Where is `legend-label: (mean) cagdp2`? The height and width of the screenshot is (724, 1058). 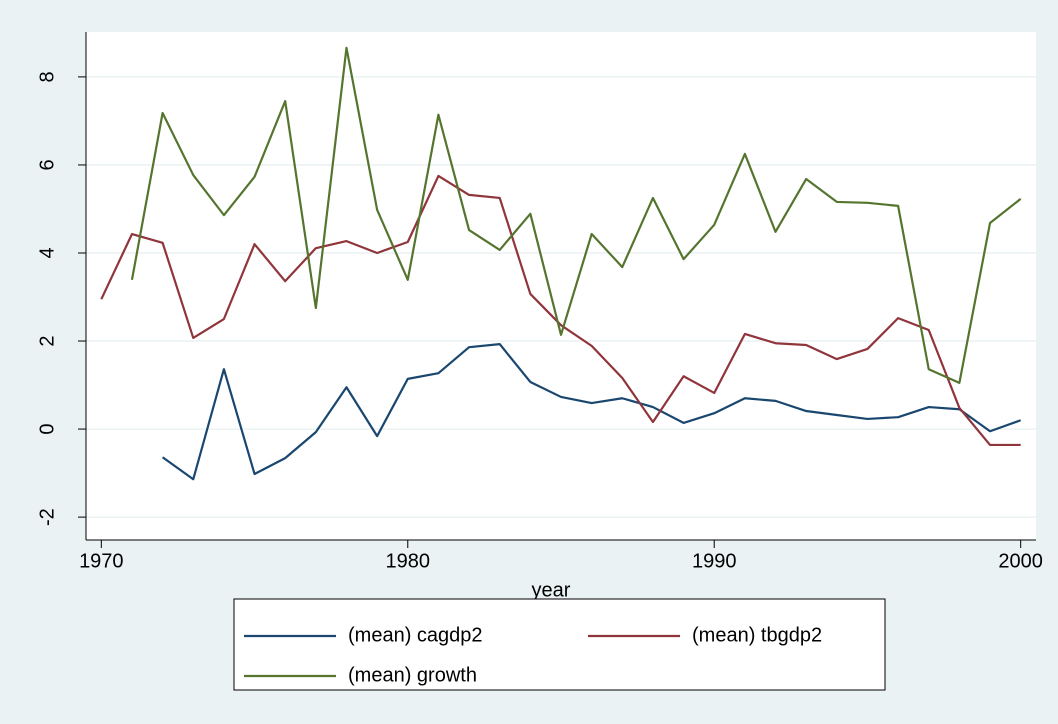
legend-label: (mean) cagdp2 is located at coordinates (415, 635).